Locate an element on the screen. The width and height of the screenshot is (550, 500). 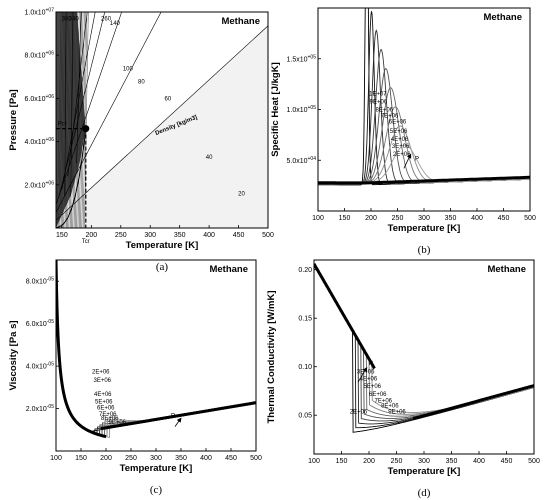
conductivity-series-label: 6E+06 is located at coordinates (378, 395).